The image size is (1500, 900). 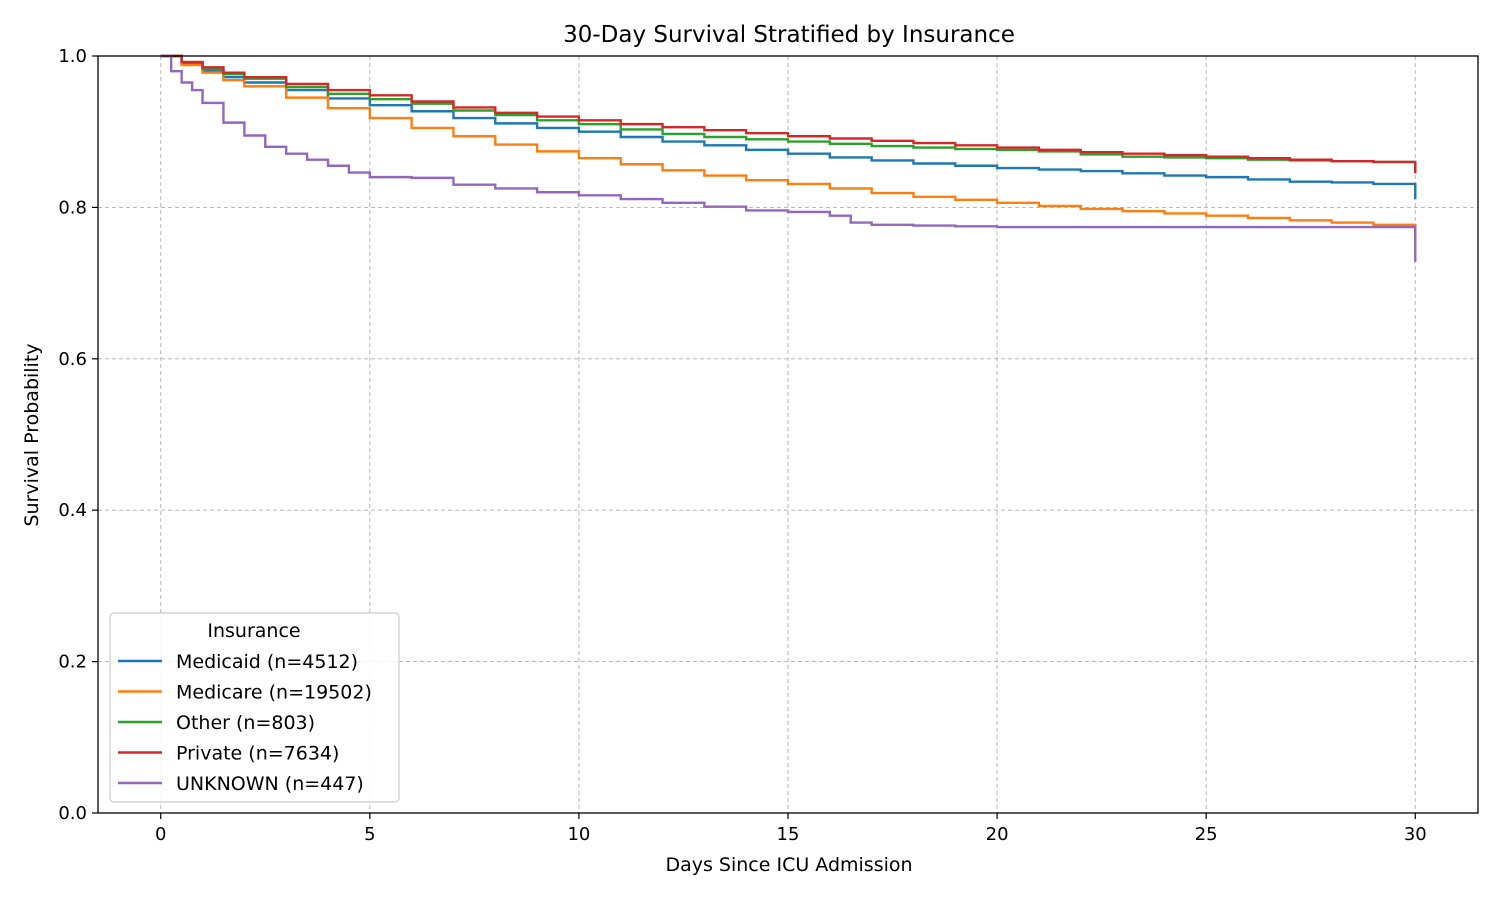 I want to click on y-tick-label: 0.2, so click(x=72, y=662).